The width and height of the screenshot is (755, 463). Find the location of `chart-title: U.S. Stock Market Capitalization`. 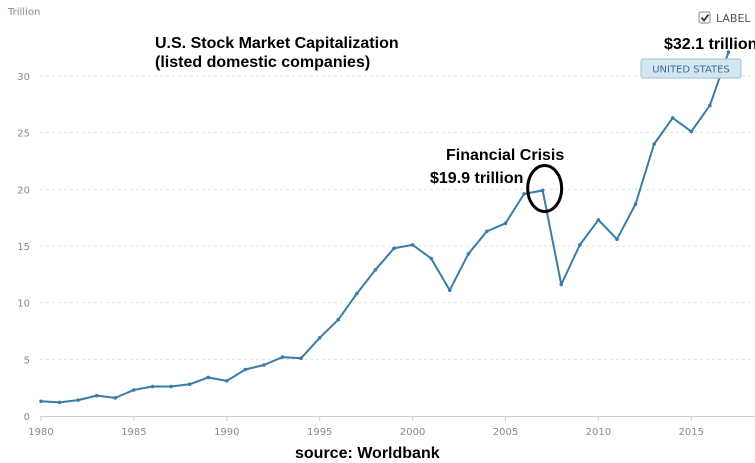

chart-title: U.S. Stock Market Capitalization is located at coordinates (277, 43).